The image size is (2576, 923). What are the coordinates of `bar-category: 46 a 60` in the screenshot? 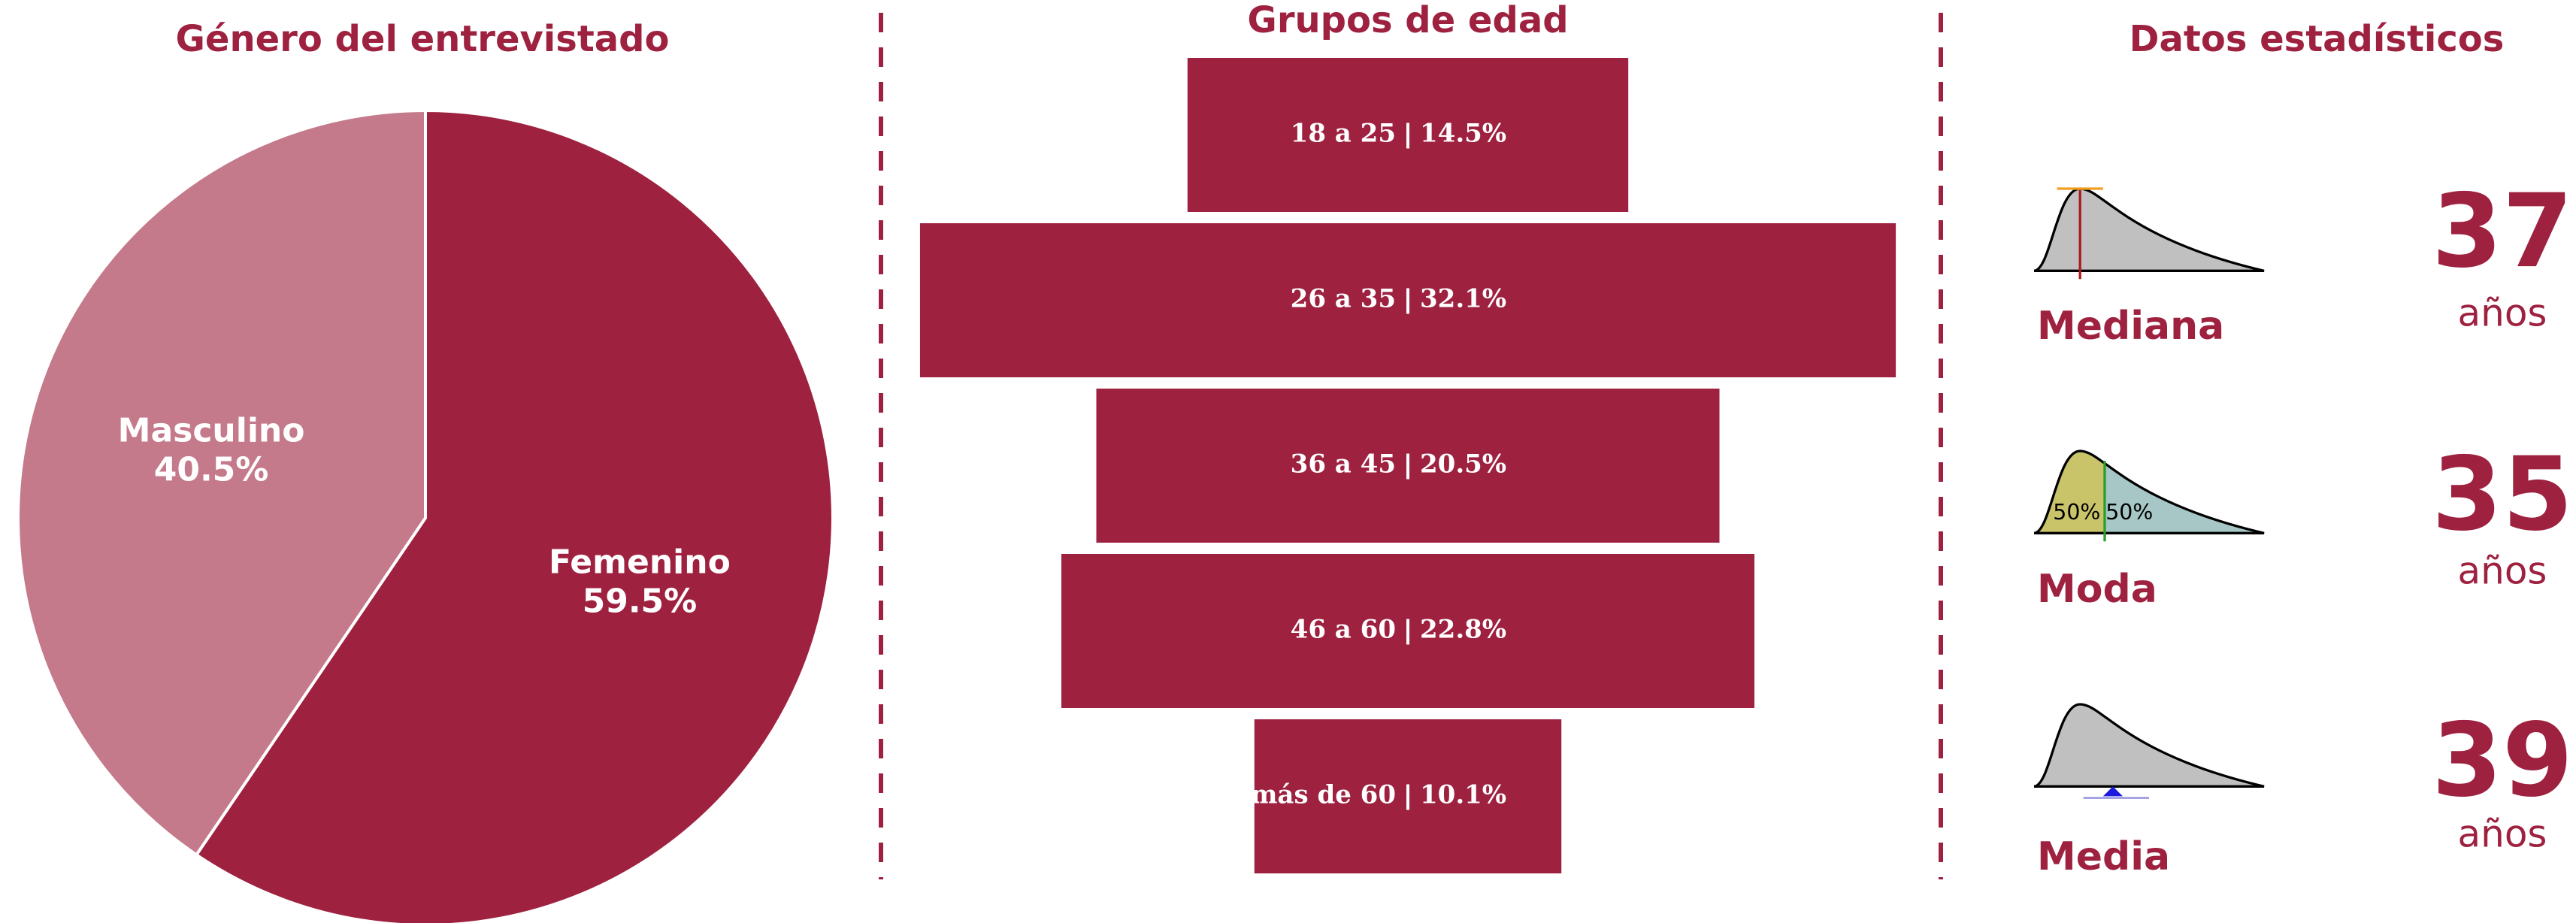 It's located at (1343, 630).